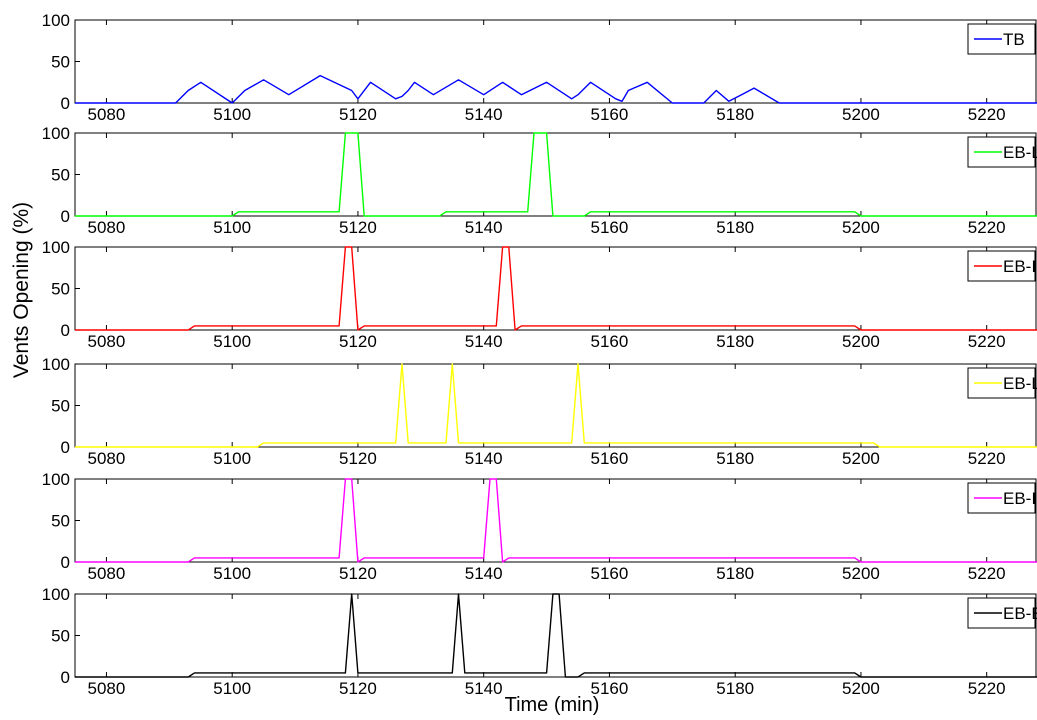 The width and height of the screenshot is (1037, 720). What do you see at coordinates (1020, 152) in the screenshot?
I see `legend-label: EB-LC` at bounding box center [1020, 152].